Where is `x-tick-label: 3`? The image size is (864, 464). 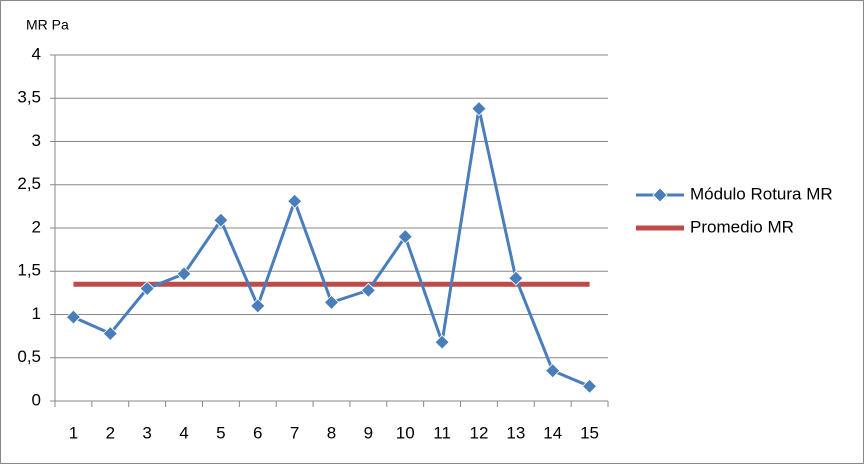
x-tick-label: 3 is located at coordinates (146, 432).